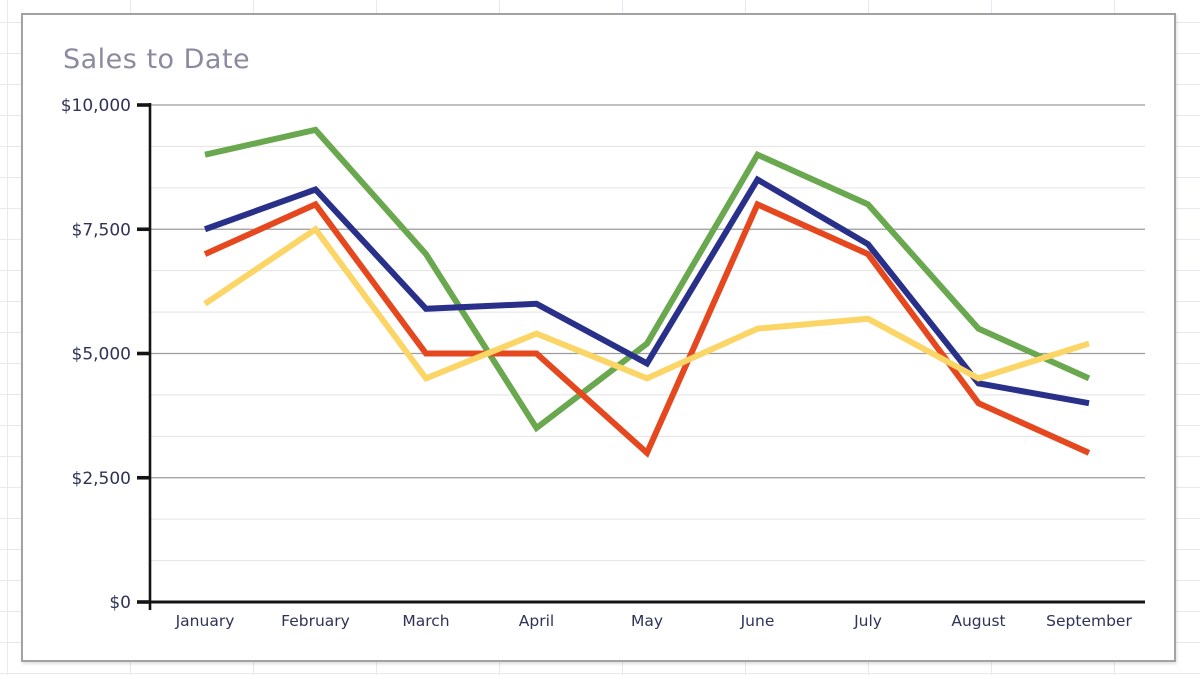 This screenshot has height=675, width=1200. What do you see at coordinates (205, 621) in the screenshot?
I see `x-axis-label: January` at bounding box center [205, 621].